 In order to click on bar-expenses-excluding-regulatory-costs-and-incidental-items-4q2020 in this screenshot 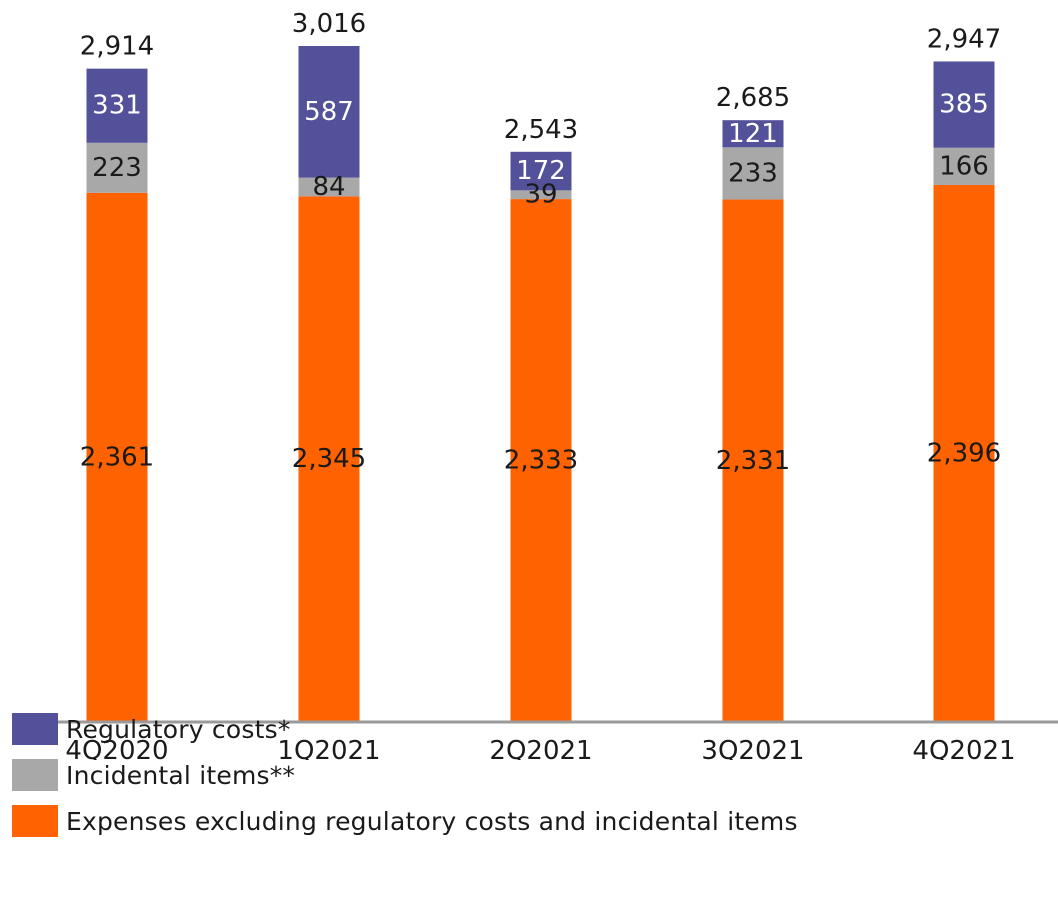, I will do `click(117, 457)`.